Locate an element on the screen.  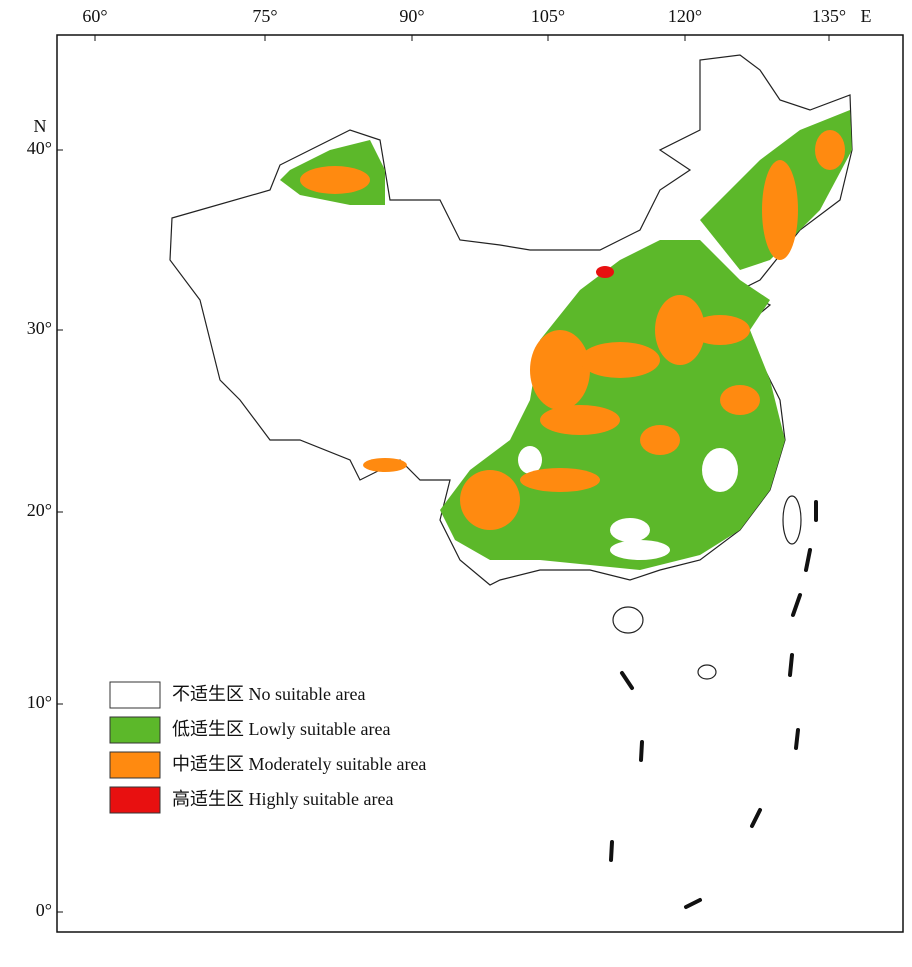
left-tick-label: 0° is located at coordinates (44, 910).